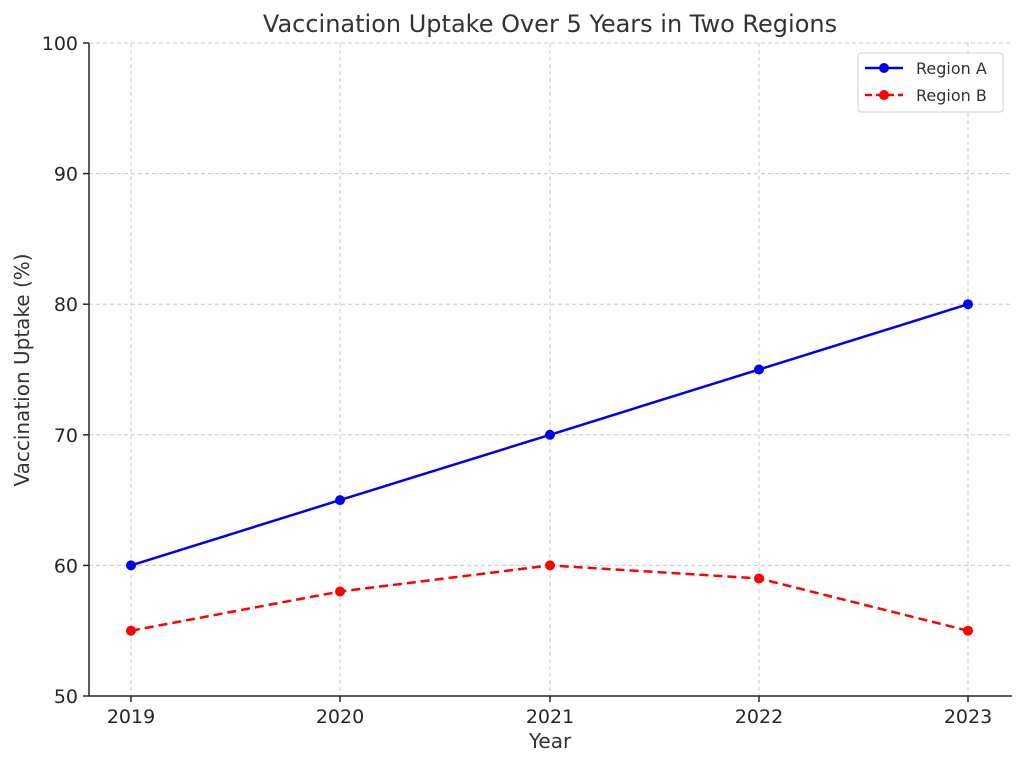 This screenshot has height=765, width=1024. Describe the element at coordinates (550, 741) in the screenshot. I see `x-axis-label: Year` at that location.